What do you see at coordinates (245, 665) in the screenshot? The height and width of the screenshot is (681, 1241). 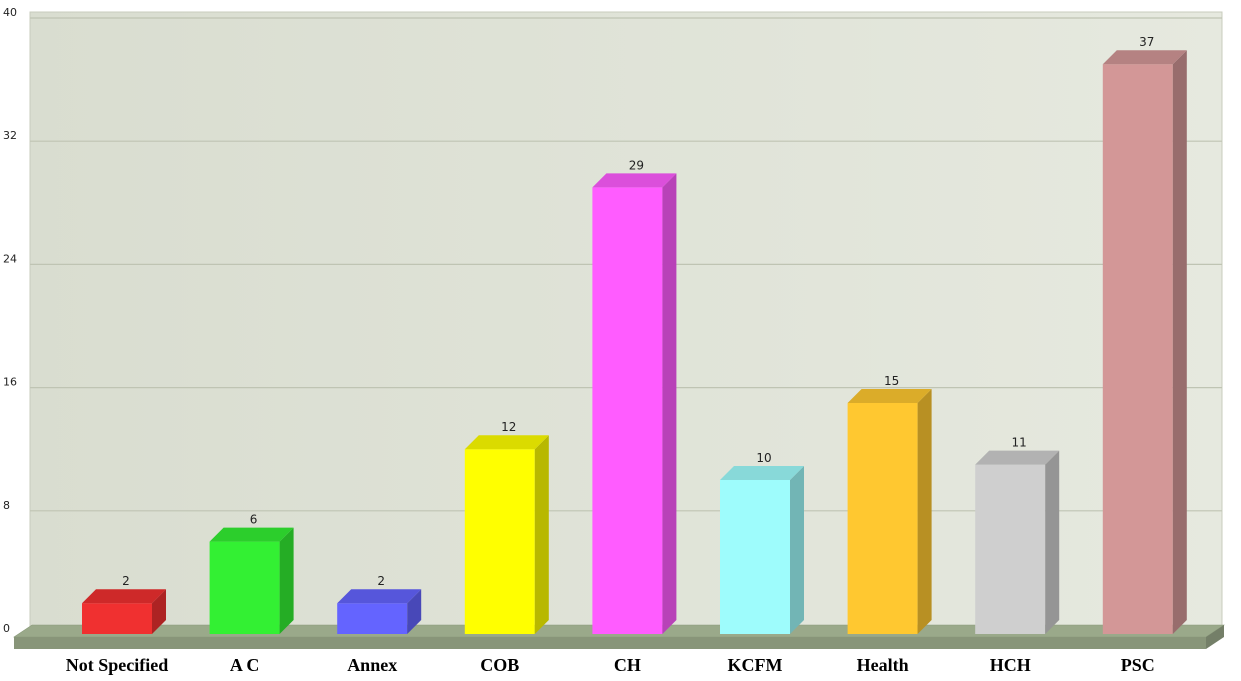 I see `x-tick-label: A C` at bounding box center [245, 665].